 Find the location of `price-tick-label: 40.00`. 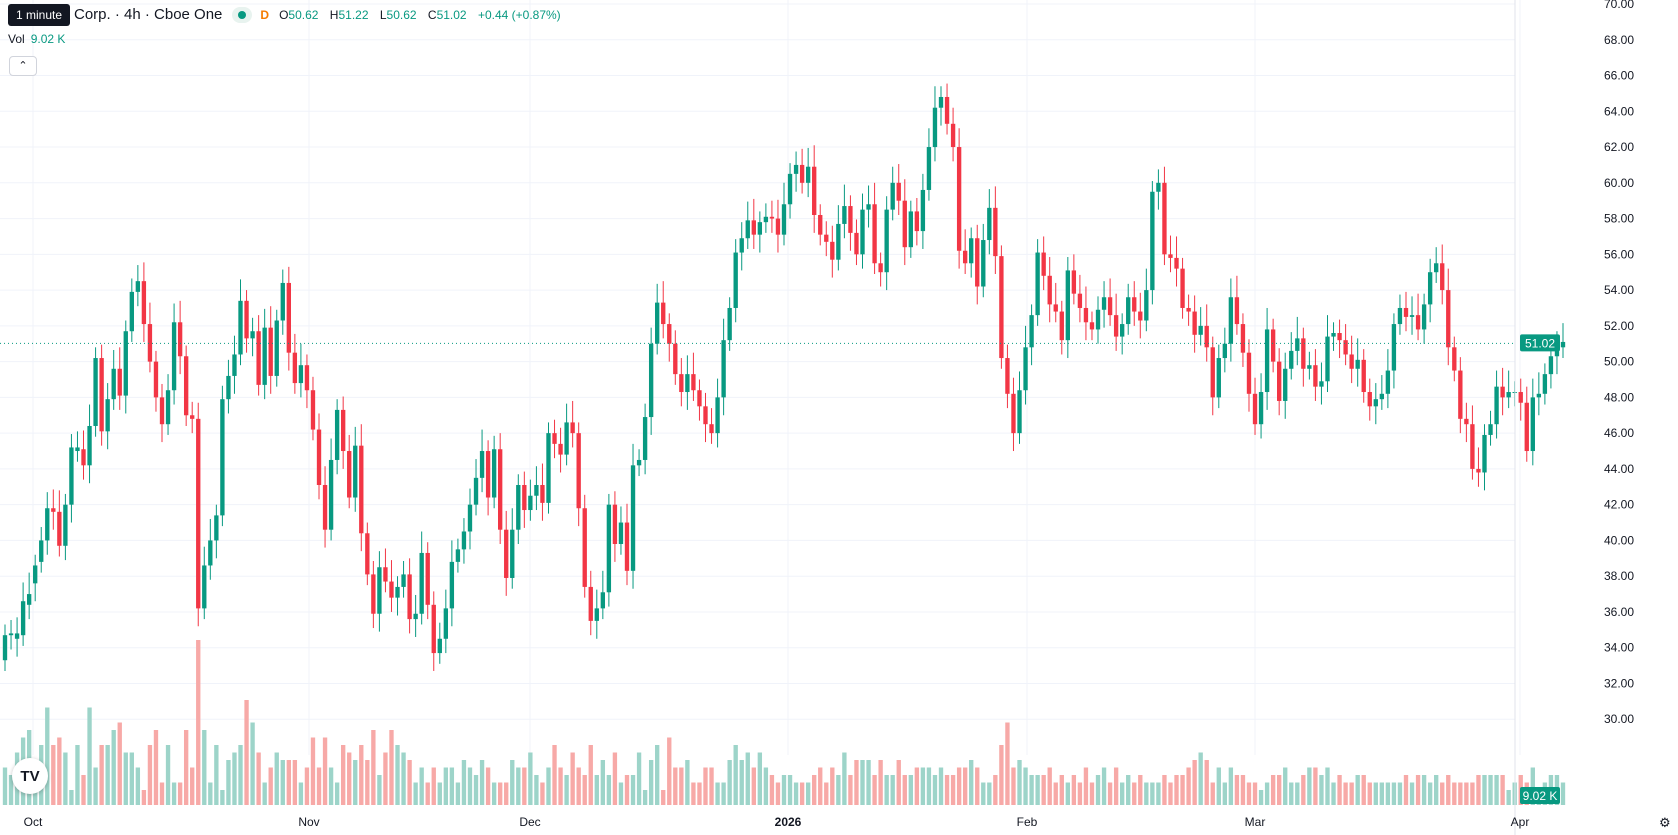

price-tick-label: 40.00 is located at coordinates (1619, 540).